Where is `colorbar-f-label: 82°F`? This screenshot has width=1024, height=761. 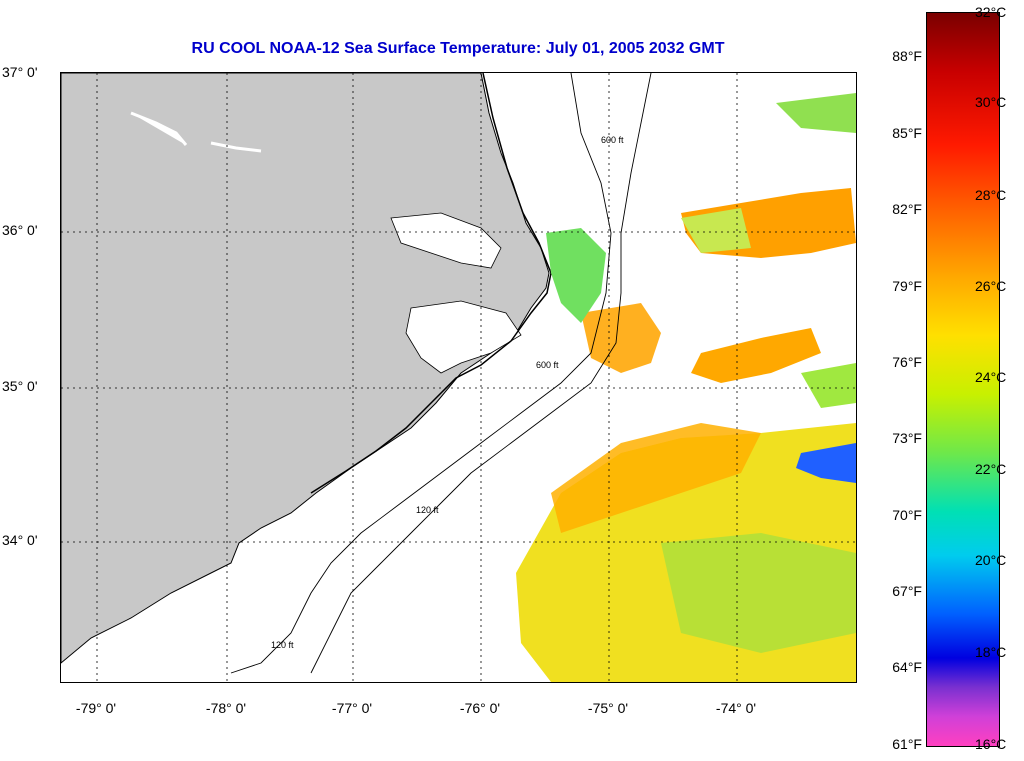 colorbar-f-label: 82°F is located at coordinates (907, 209).